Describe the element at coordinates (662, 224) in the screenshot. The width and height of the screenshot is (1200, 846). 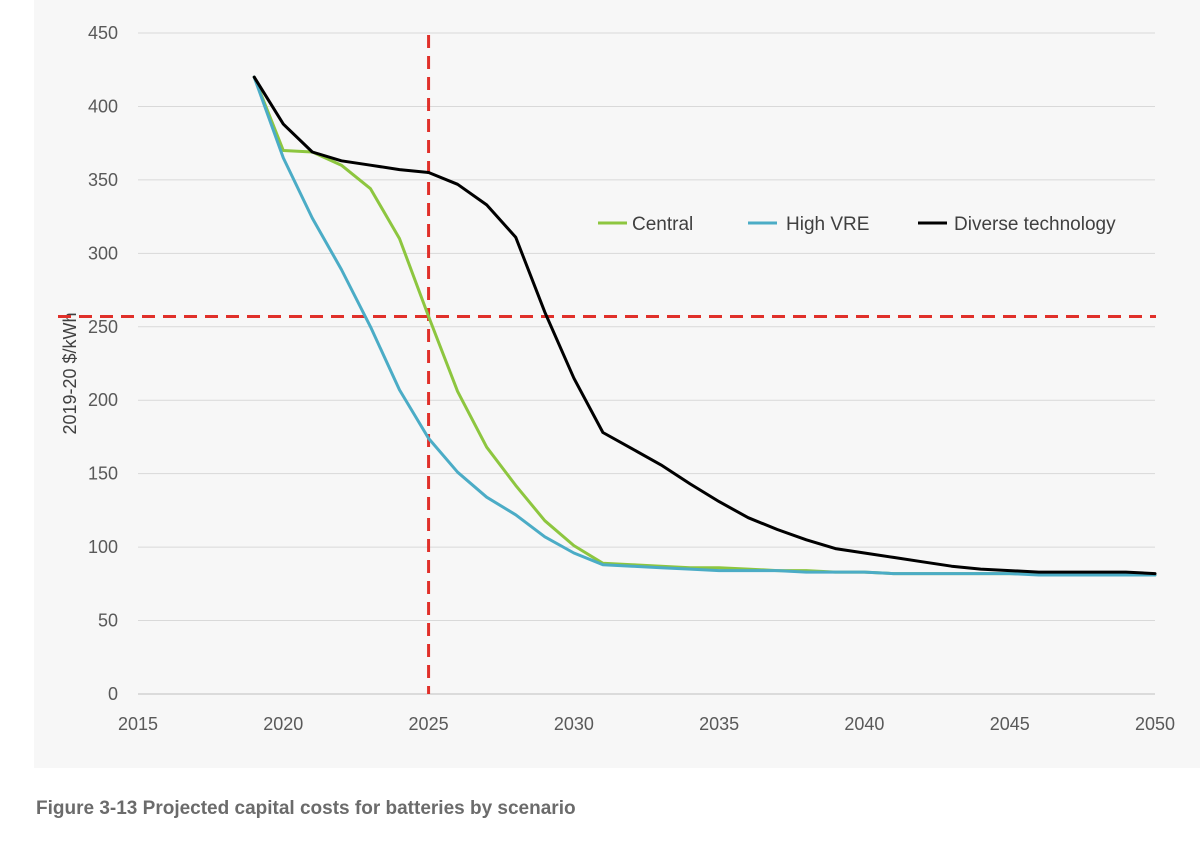
I see `legend-label: Central` at that location.